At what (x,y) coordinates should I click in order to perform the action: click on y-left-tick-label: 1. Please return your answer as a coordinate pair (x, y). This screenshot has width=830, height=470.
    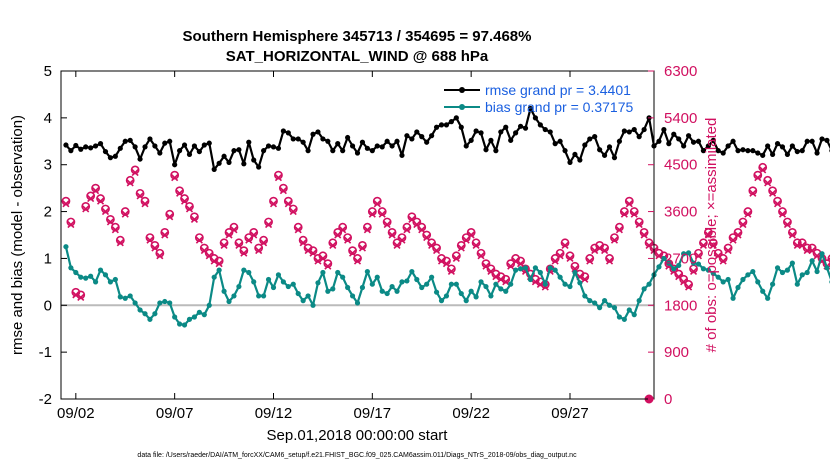
    Looking at the image, I should click on (48, 258).